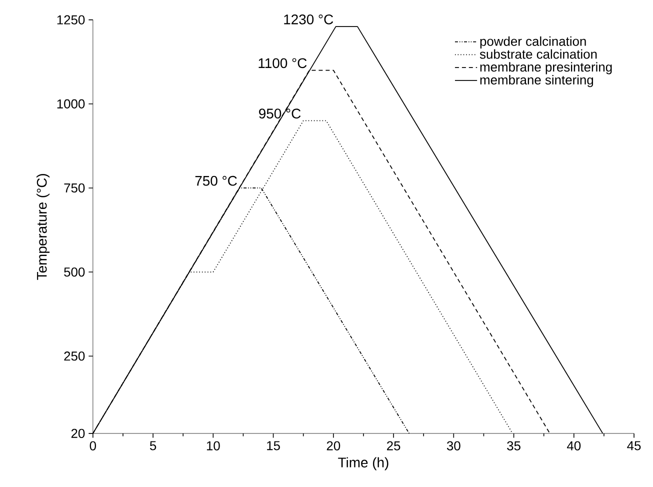  What do you see at coordinates (43, 227) in the screenshot?
I see `y-axis-title: Temperature (°C)` at bounding box center [43, 227].